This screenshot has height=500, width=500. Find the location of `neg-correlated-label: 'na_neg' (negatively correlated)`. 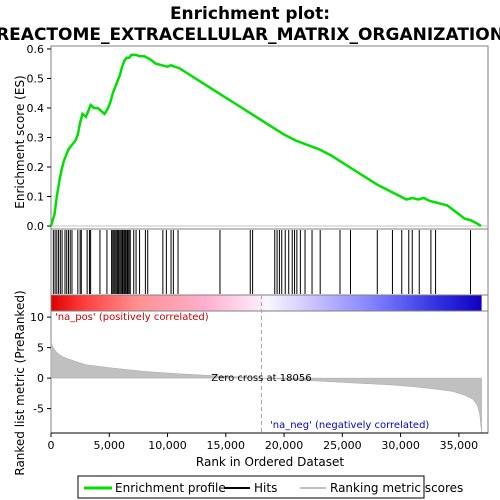

neg-correlated-label: 'na_neg' (negatively correlated) is located at coordinates (349, 425).